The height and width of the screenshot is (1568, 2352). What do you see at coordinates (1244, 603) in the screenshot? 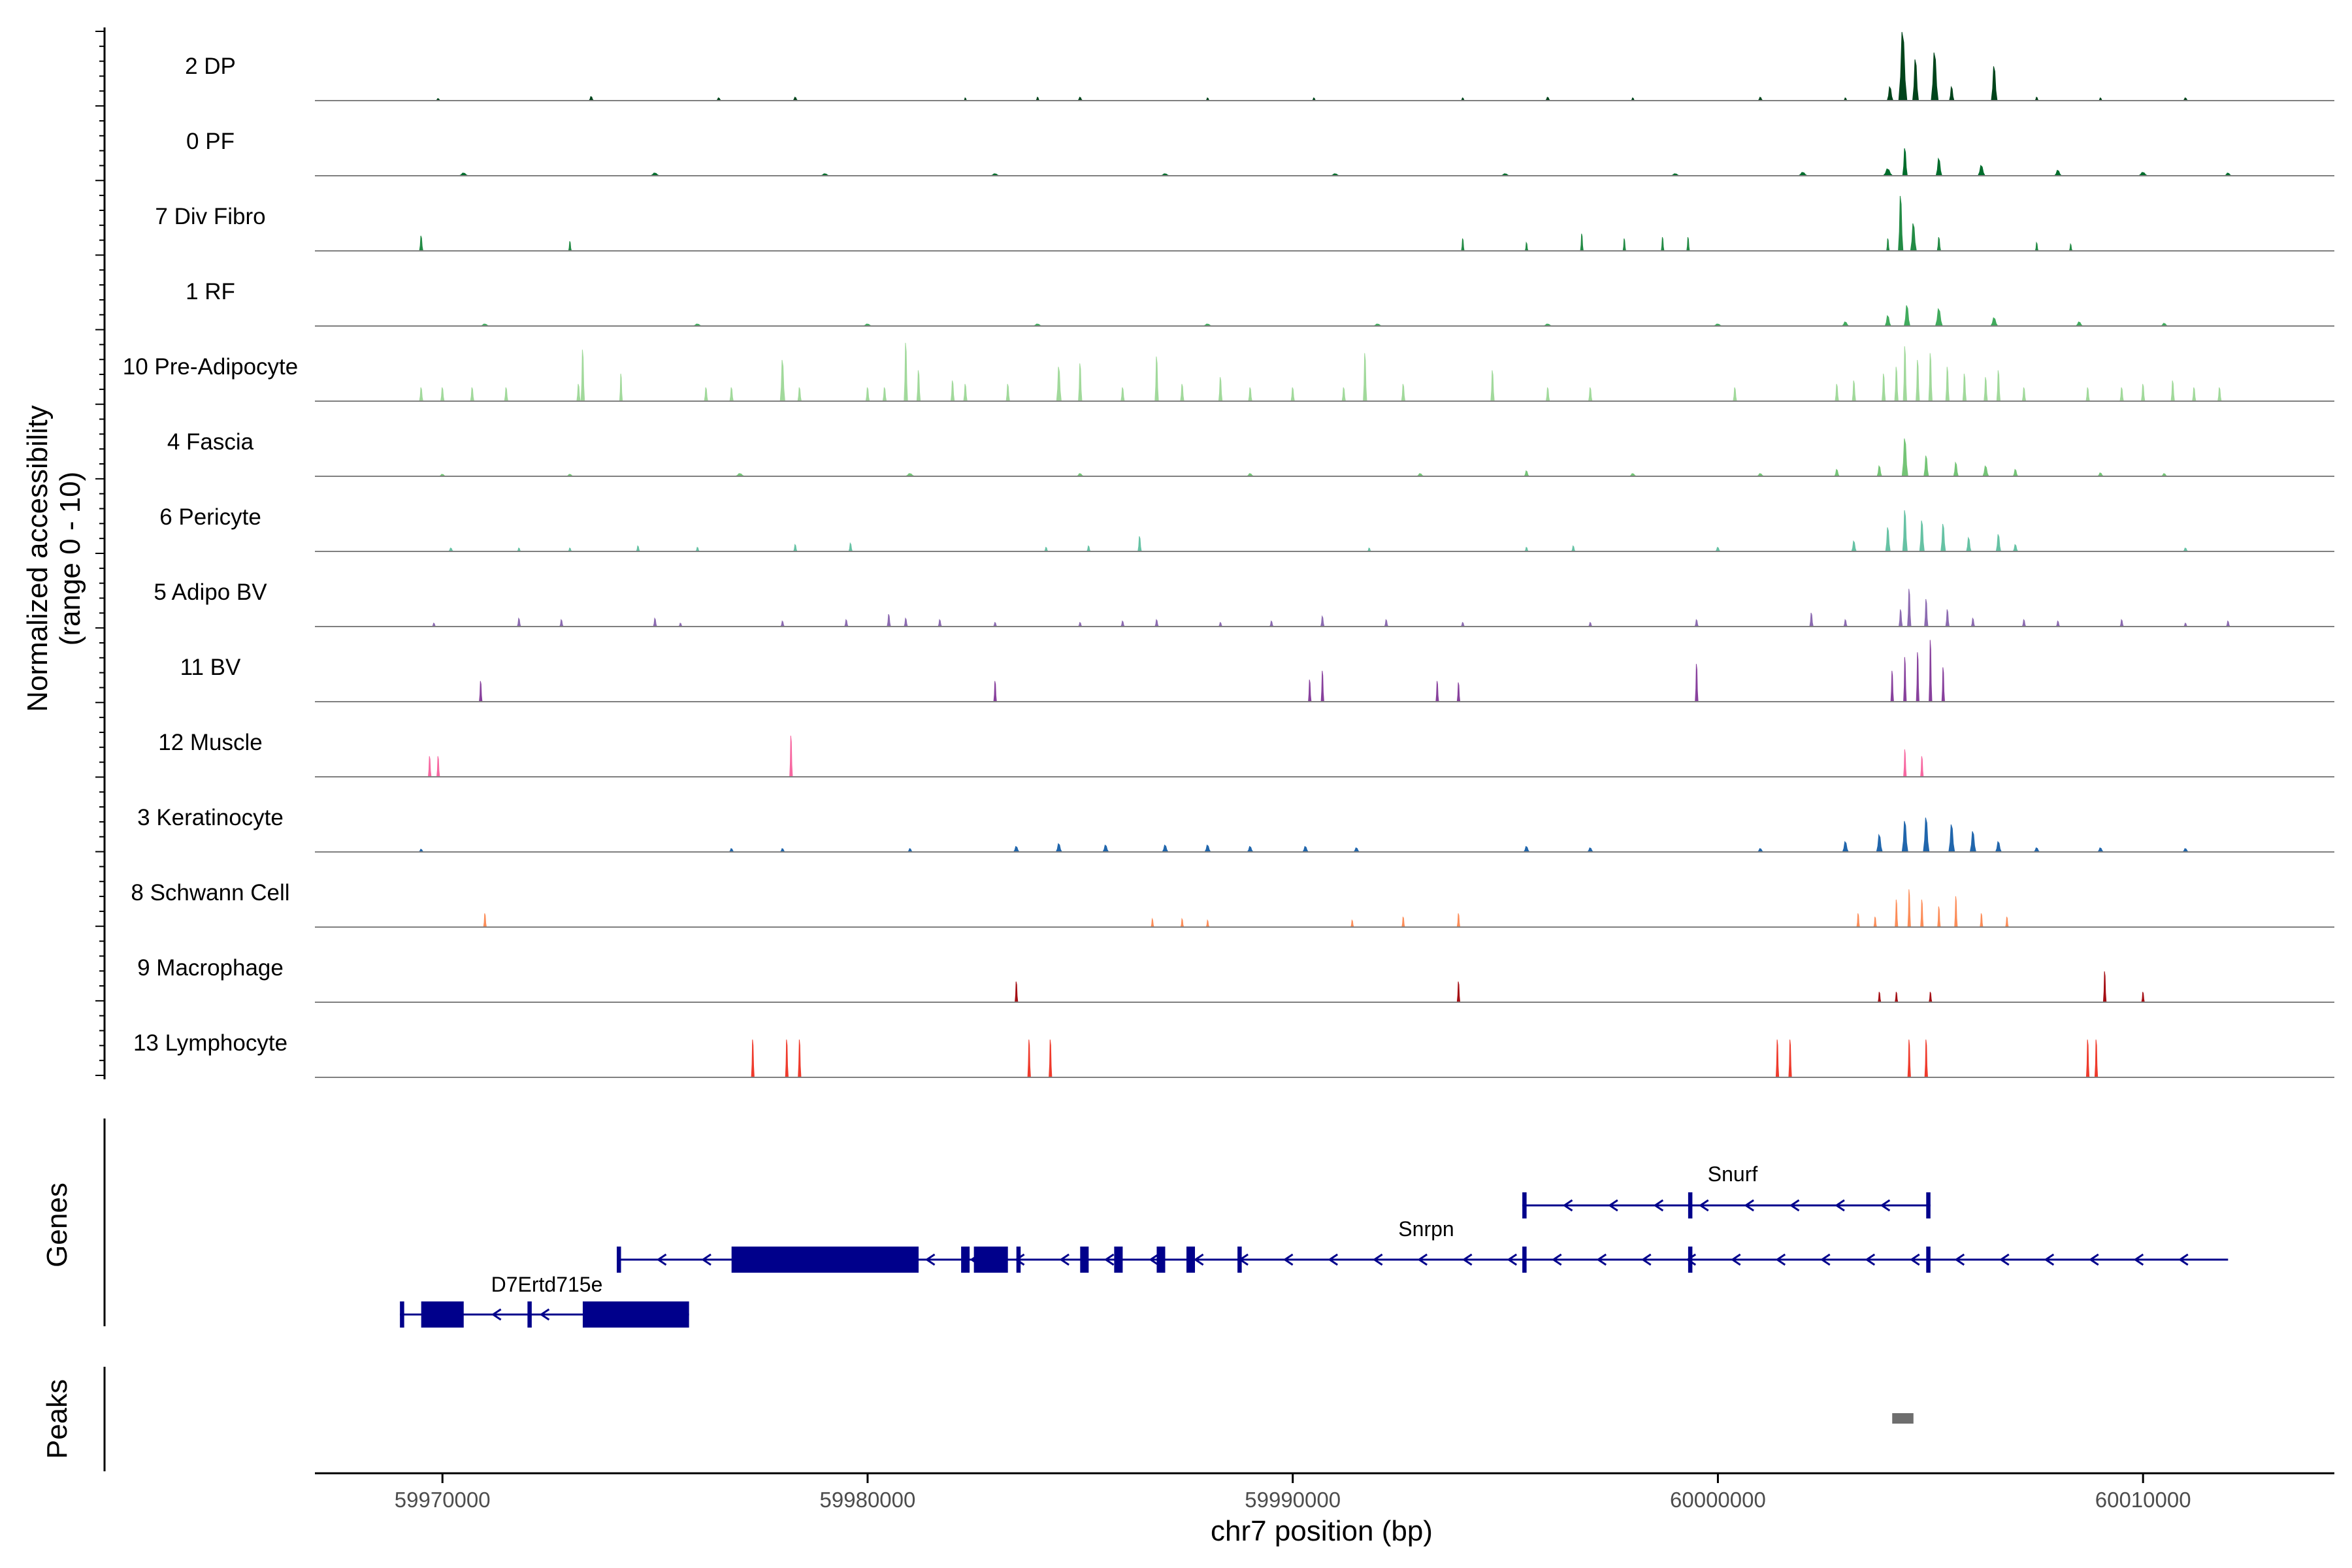
I see `track-8: 5 Adipo BV` at bounding box center [1244, 603].